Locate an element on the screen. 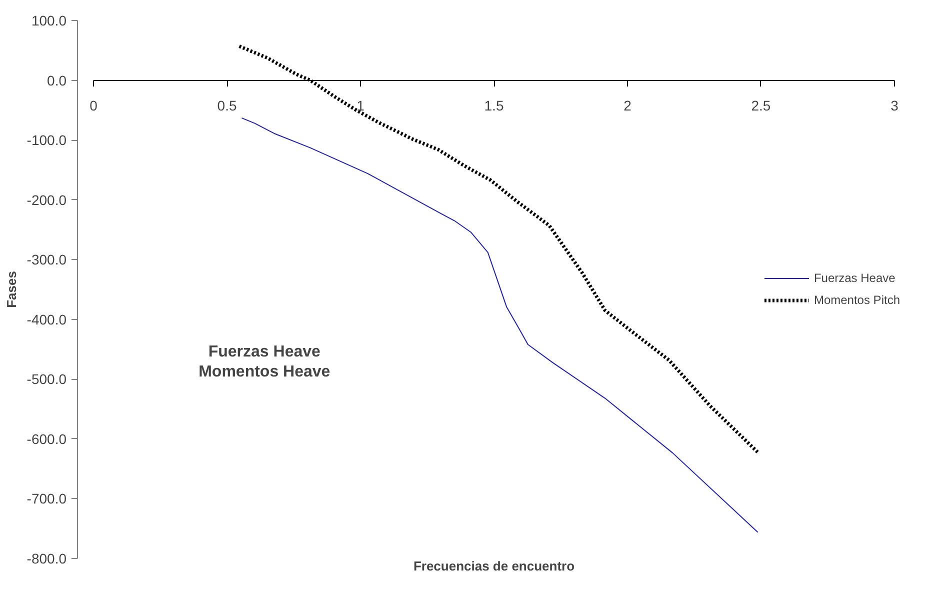  y-tick-label: 0.0 is located at coordinates (57, 80).